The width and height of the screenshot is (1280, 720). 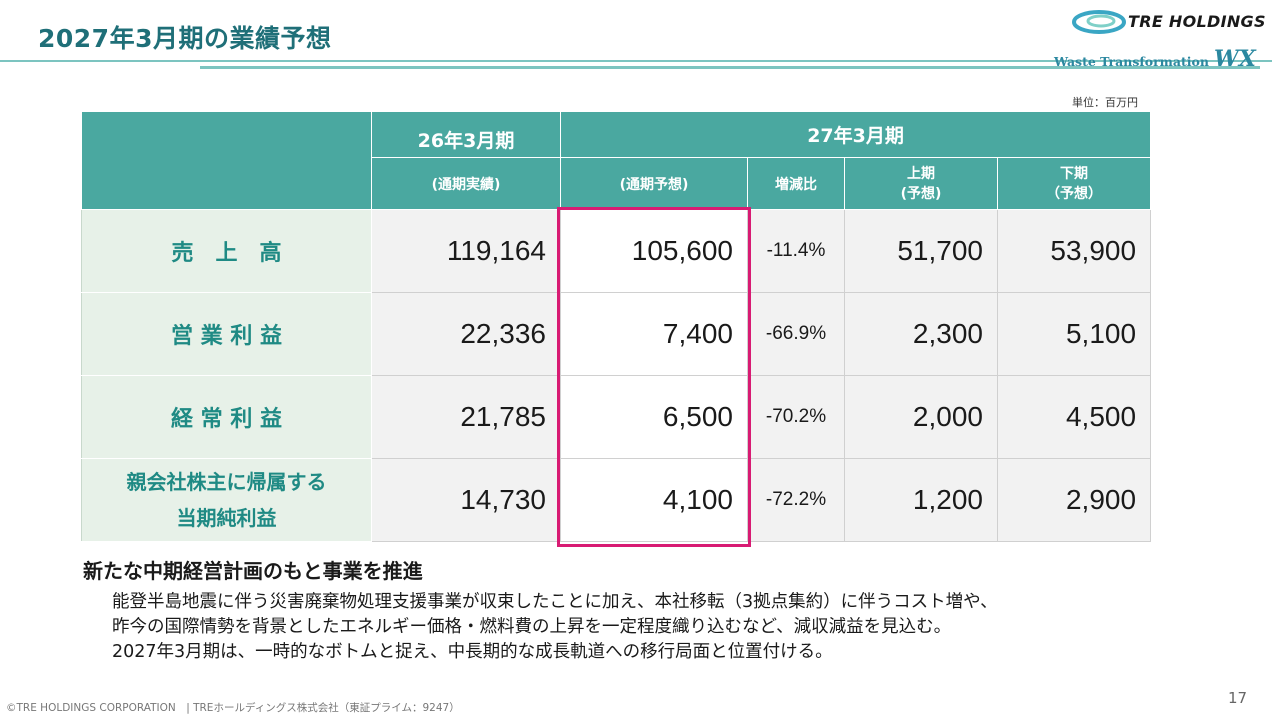 I want to click on row-label: 親会社株主に帰属する 当期純利益, so click(x=226, y=500).